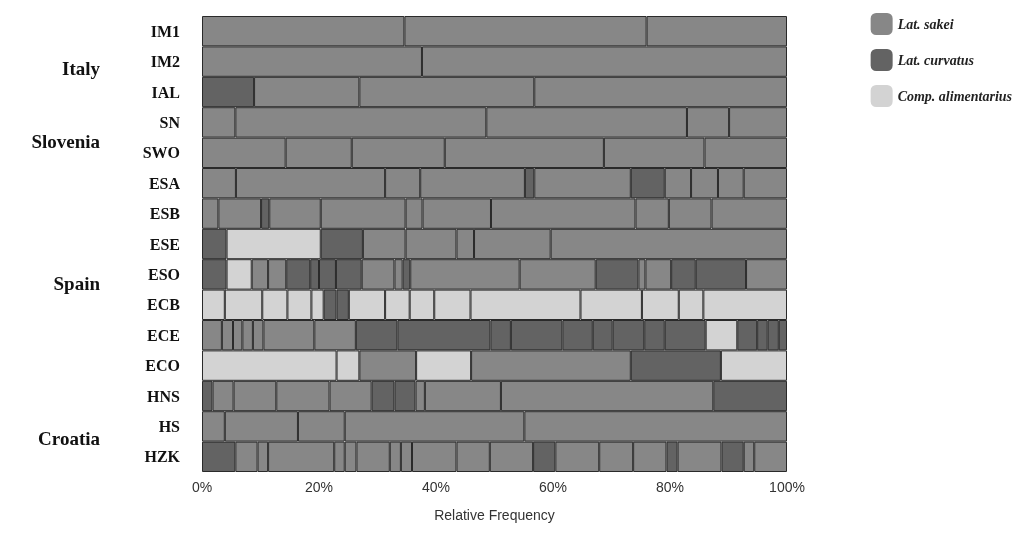 The height and width of the screenshot is (540, 1021). I want to click on x-tick-label: 20%, so click(319, 487).